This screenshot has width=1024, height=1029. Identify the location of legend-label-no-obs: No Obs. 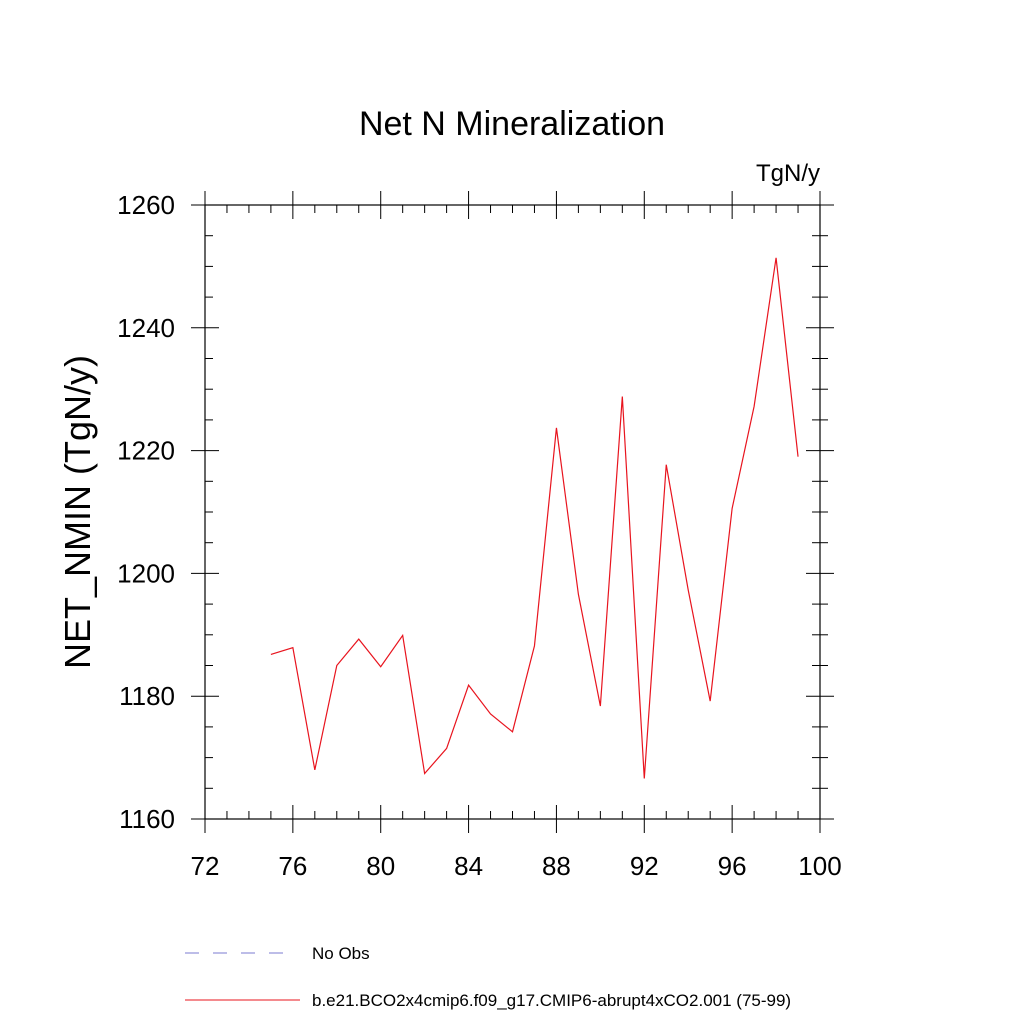
(341, 953).